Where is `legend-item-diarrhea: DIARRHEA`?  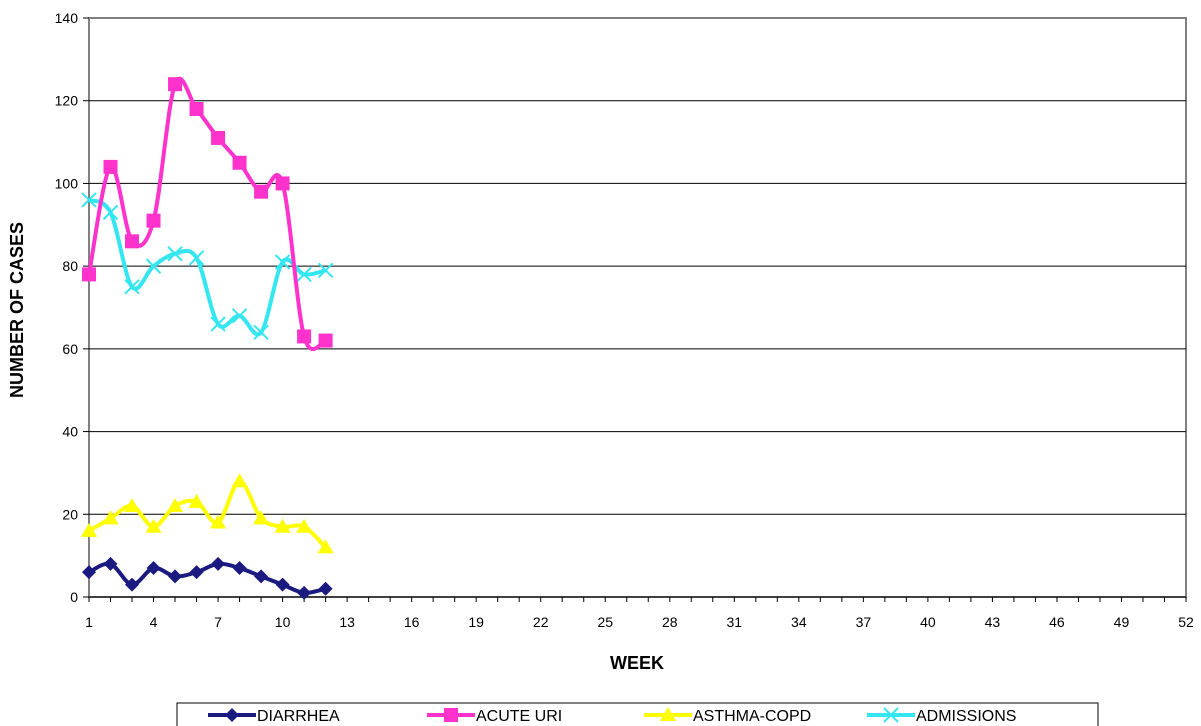
legend-item-diarrhea: DIARRHEA is located at coordinates (274, 716).